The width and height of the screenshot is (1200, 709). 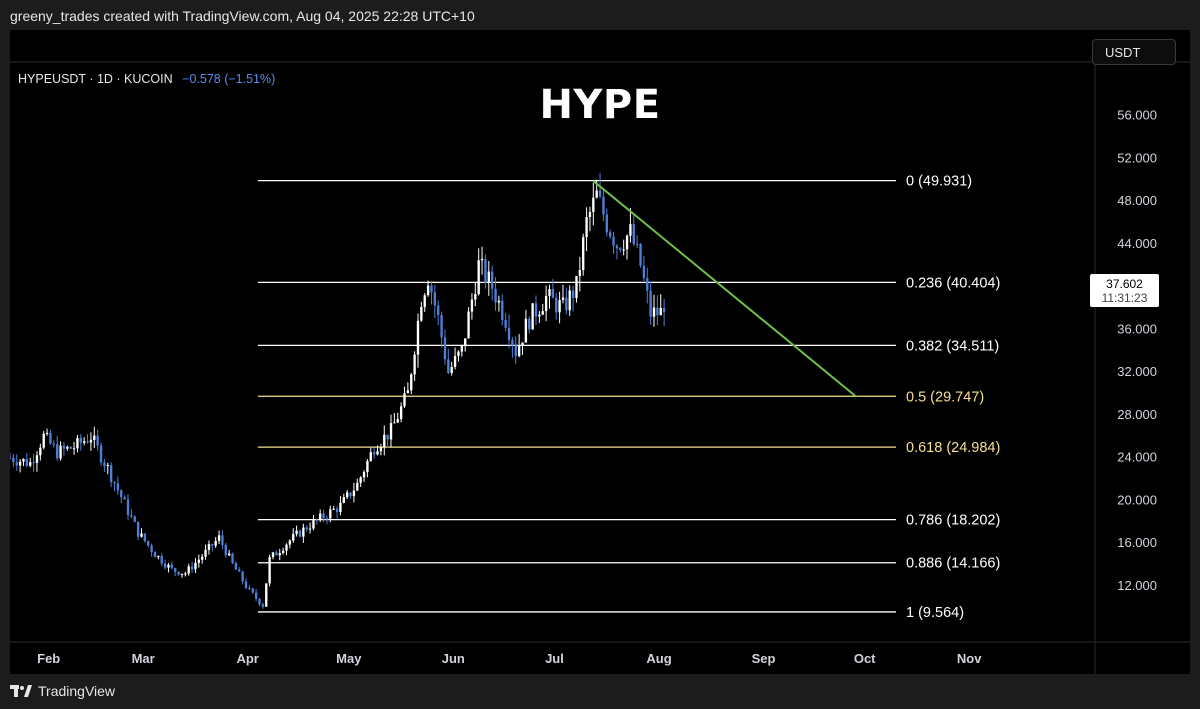 What do you see at coordinates (143, 658) in the screenshot?
I see `x-tick-label: Mar` at bounding box center [143, 658].